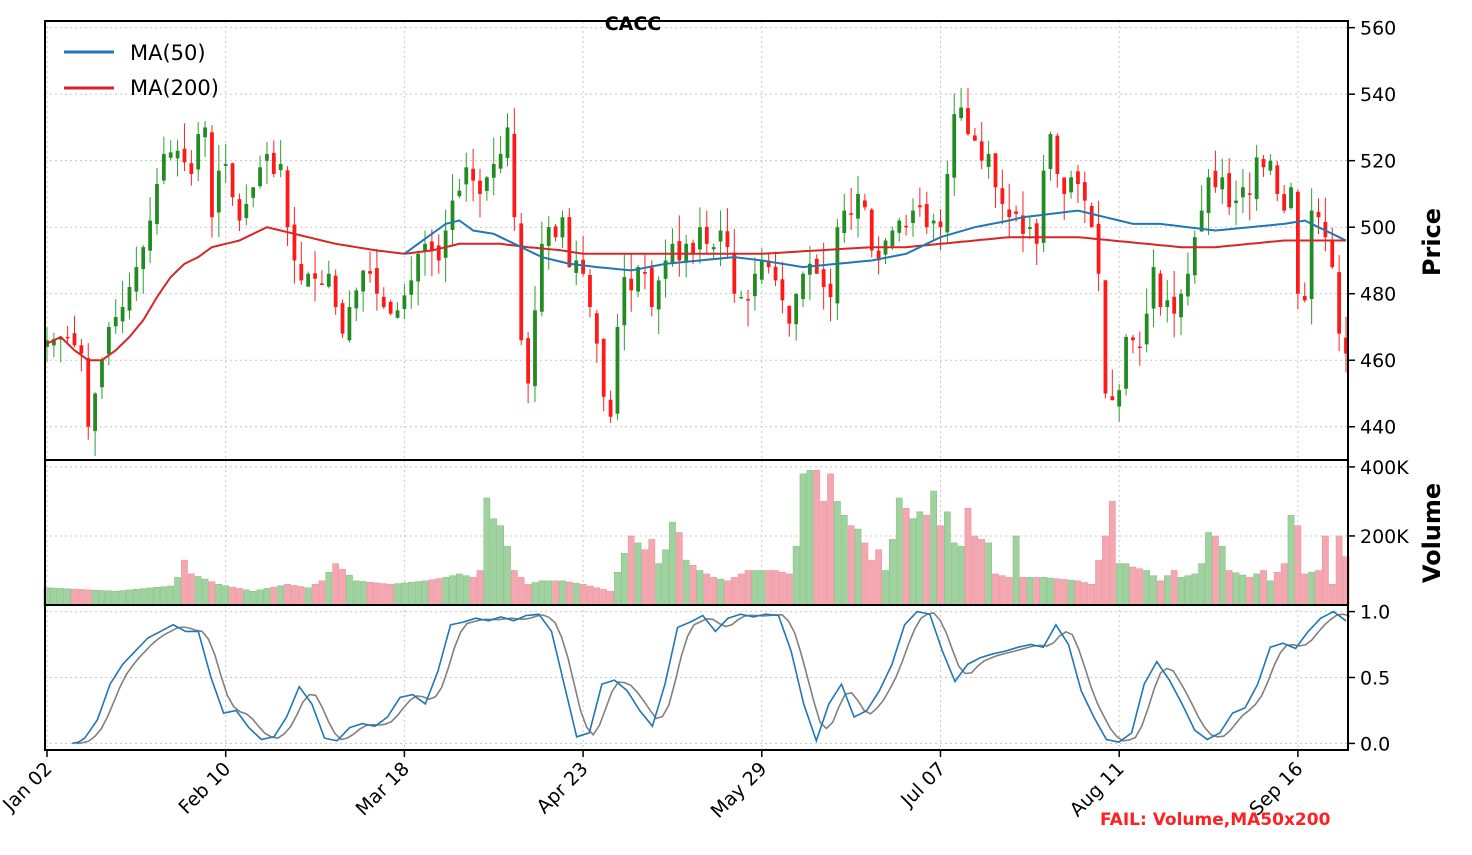 This screenshot has width=1472, height=855. Describe the element at coordinates (1378, 428) in the screenshot. I see `price-ytick-label: 440` at that location.